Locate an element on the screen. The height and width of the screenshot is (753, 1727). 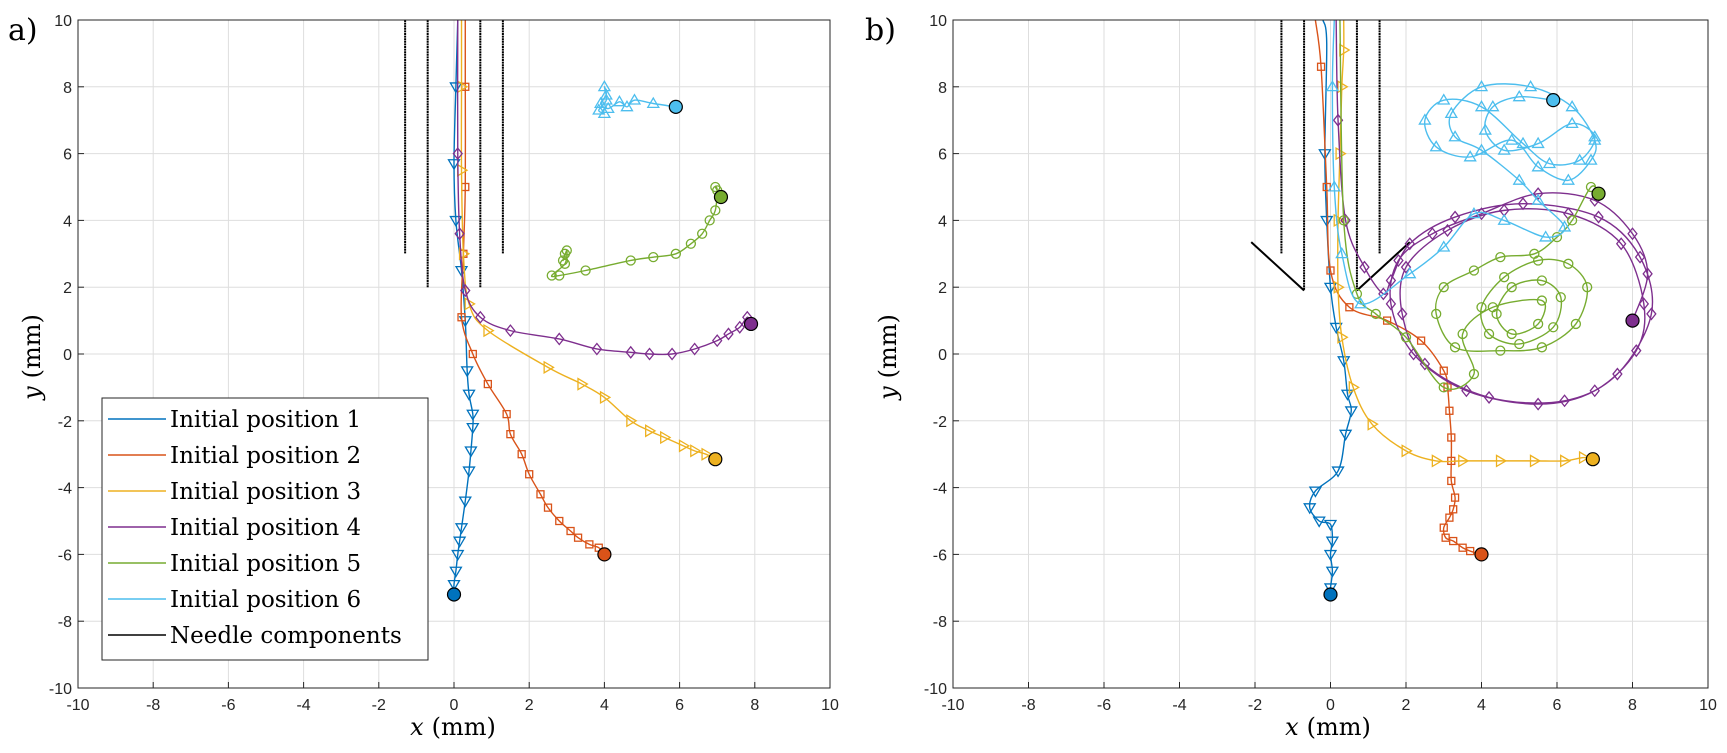
panel-a-series is located at coordinates (602, 311).